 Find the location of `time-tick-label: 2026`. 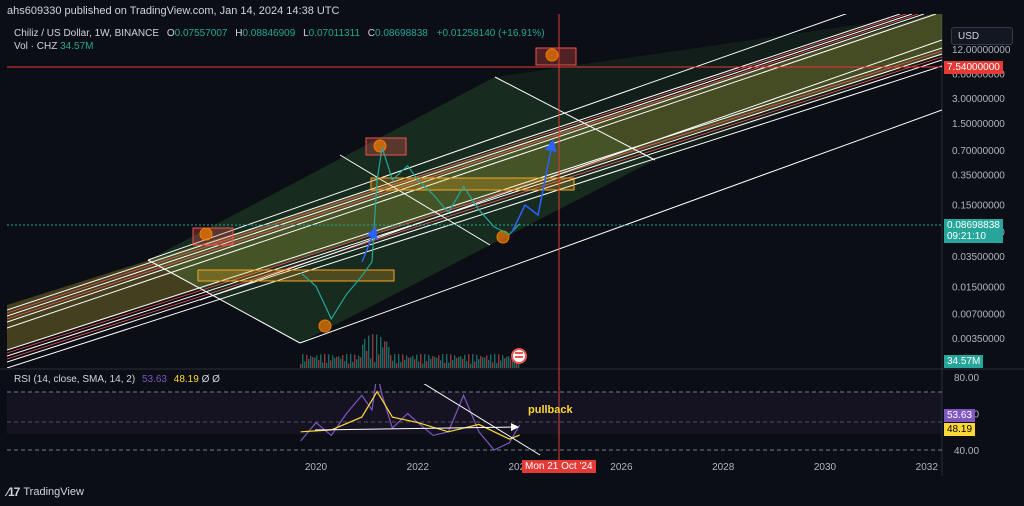

time-tick-label: 2026 is located at coordinates (621, 467).